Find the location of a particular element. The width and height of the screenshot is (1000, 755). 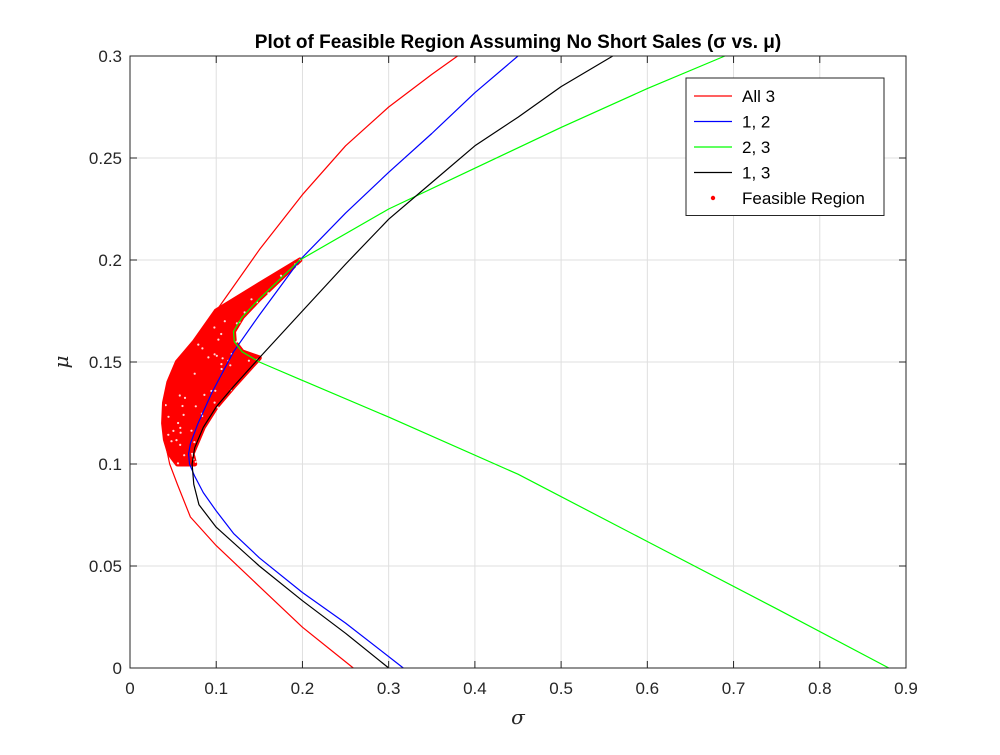

y-tick-label-4: 0.2 is located at coordinates (110, 260).